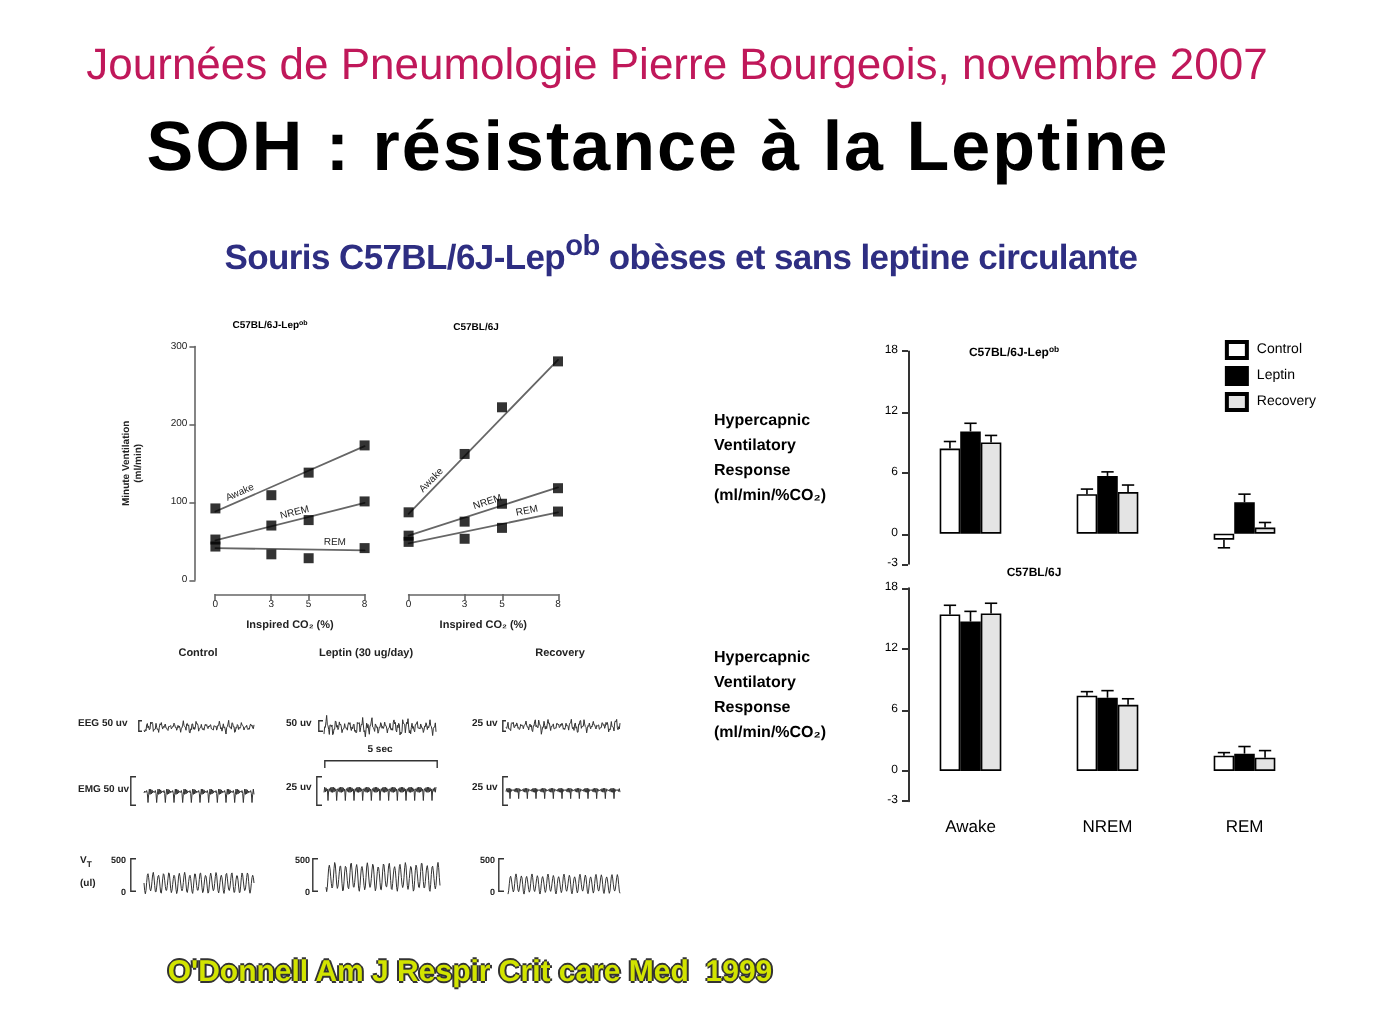 The width and height of the screenshot is (1378, 1034). I want to click on x-tick-label: Awake, so click(971, 826).